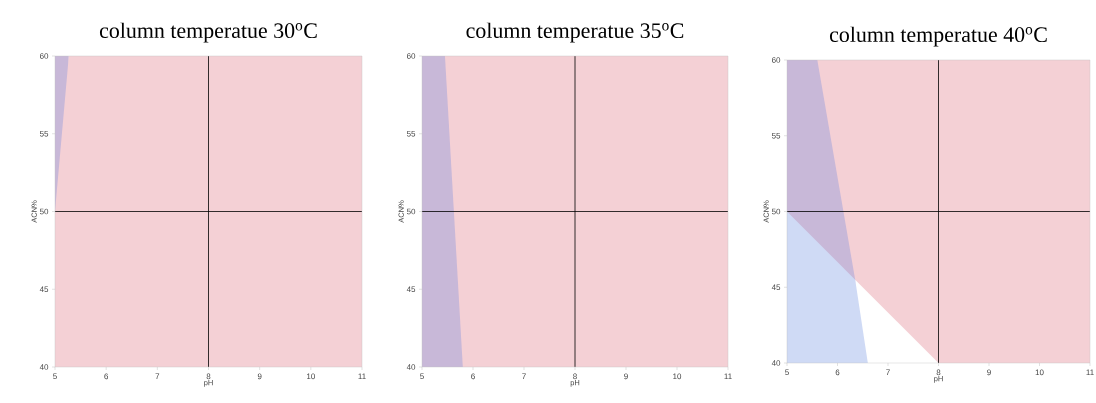 This screenshot has width=1096, height=403. Describe the element at coordinates (575, 32) in the screenshot. I see `chart-title: column temperatue 35$^{o}$C` at that location.